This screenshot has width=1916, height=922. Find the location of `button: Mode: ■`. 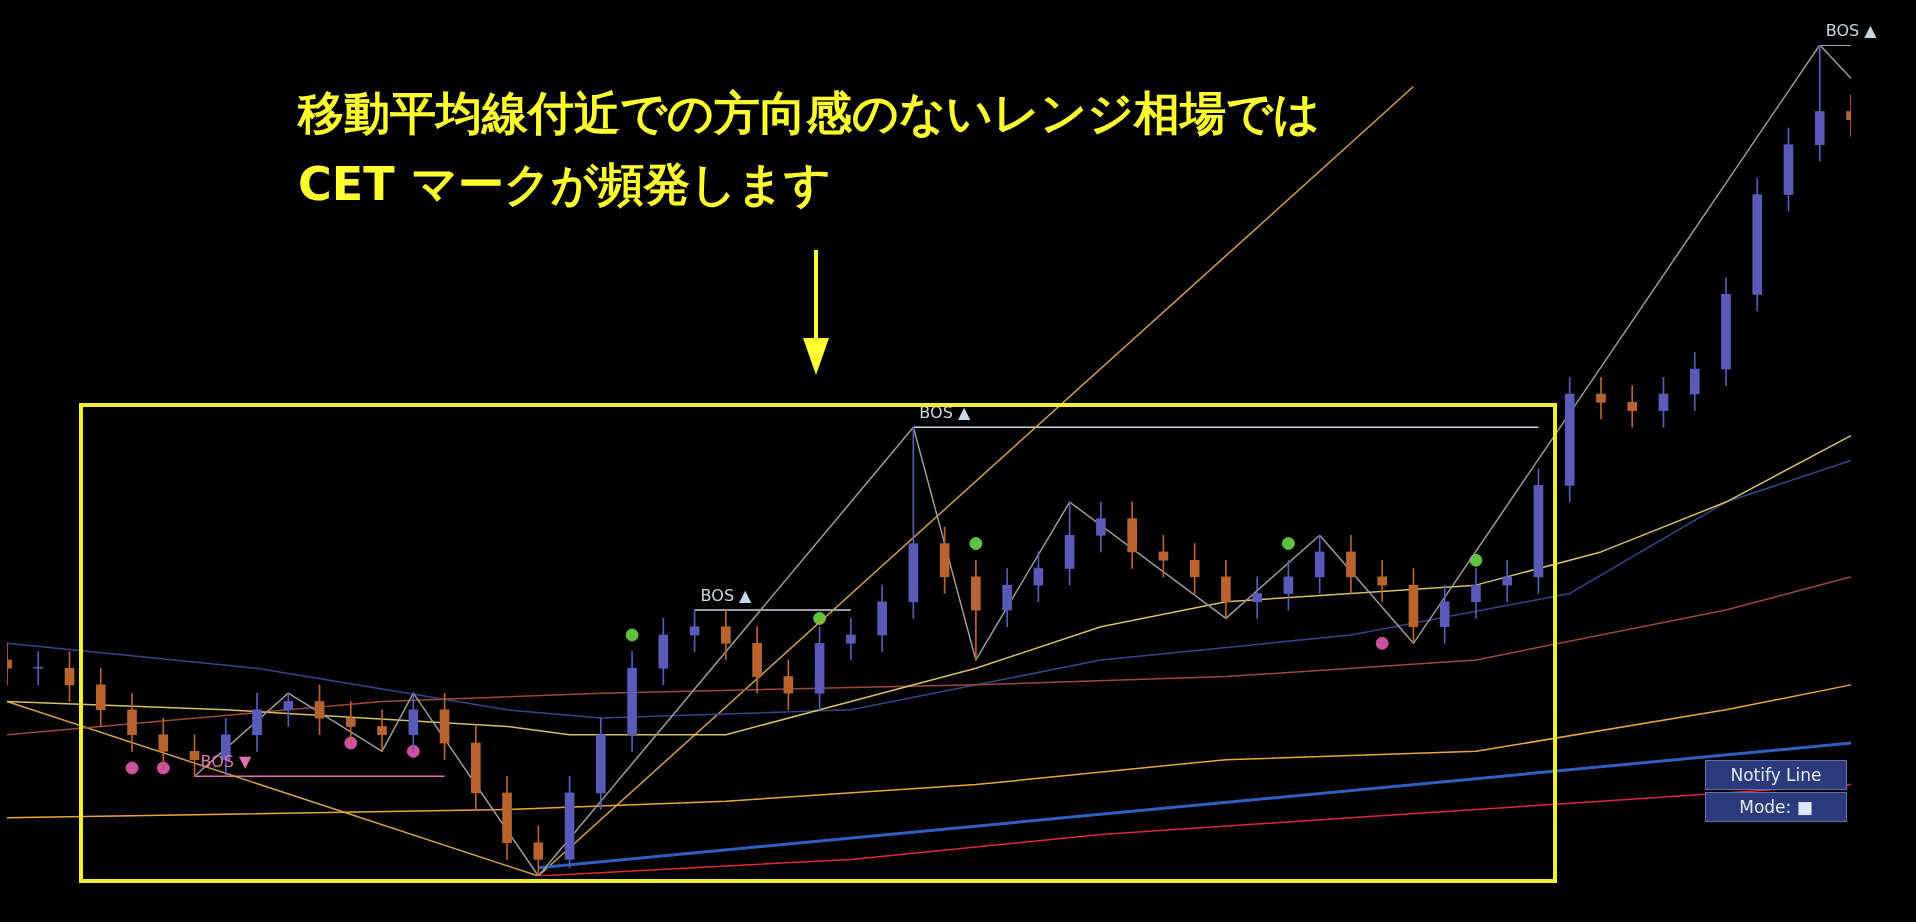

button: Mode: ■ is located at coordinates (1776, 807).